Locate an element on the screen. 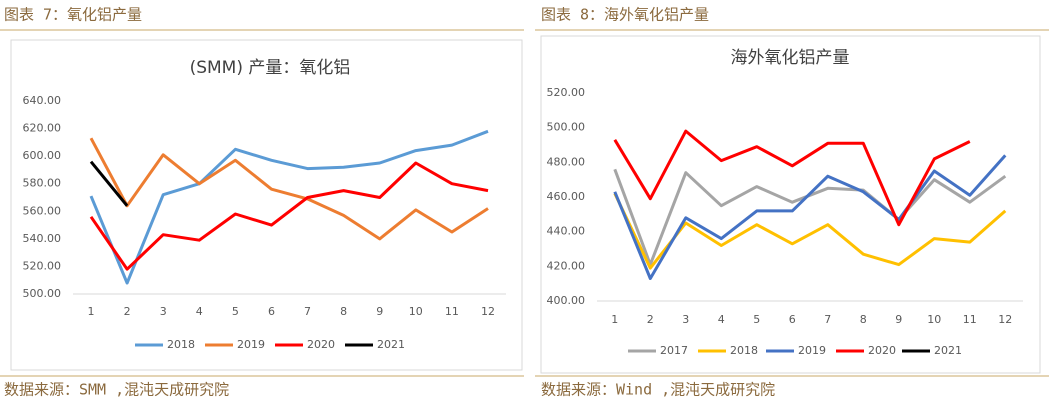  chart-title: 海外氧化铝产量 is located at coordinates (790, 58).